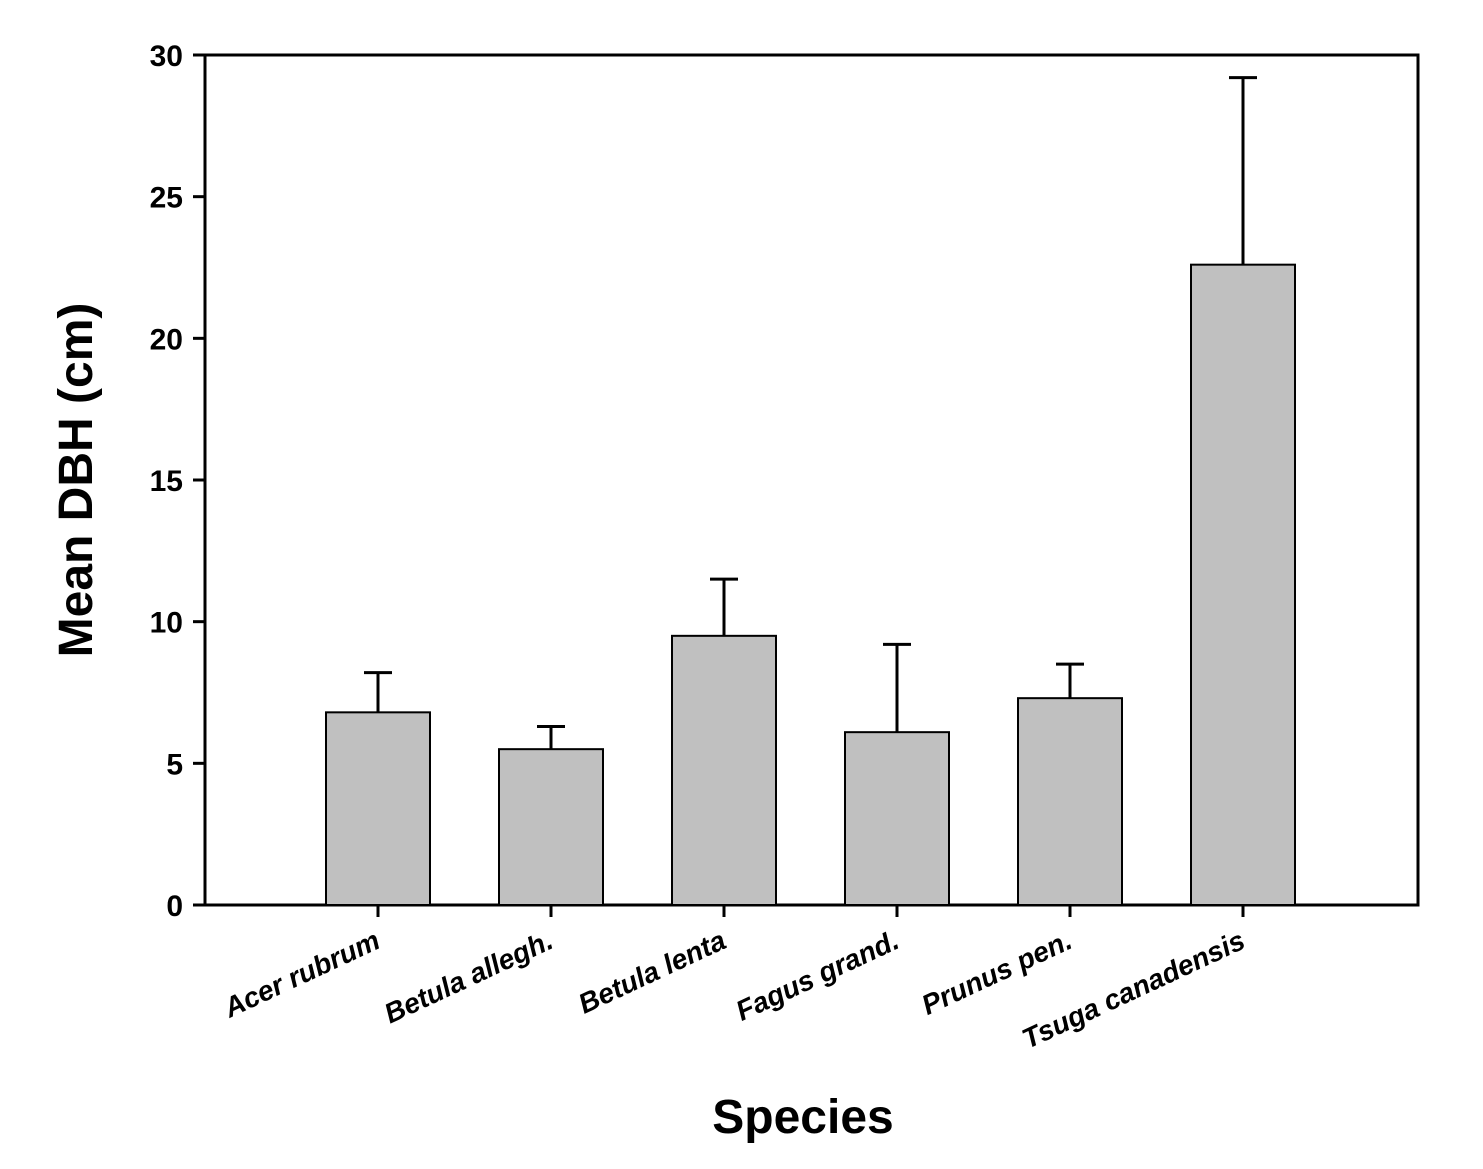  What do you see at coordinates (174, 906) in the screenshot?
I see `y-tick-label: 0` at bounding box center [174, 906].